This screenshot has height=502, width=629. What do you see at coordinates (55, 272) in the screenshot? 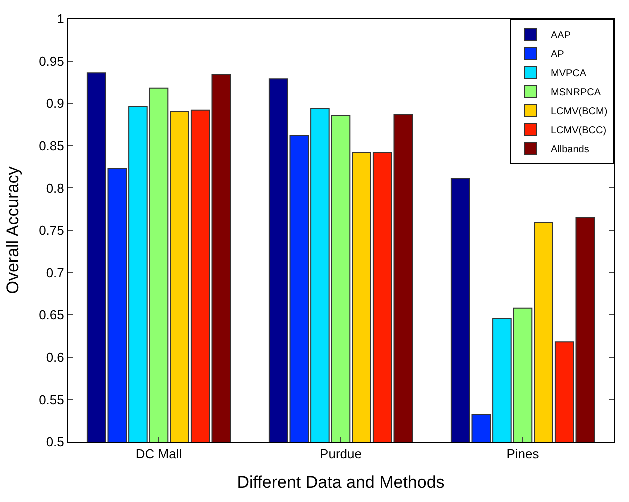
I see `y-tick-label: 0.7` at bounding box center [55, 272].